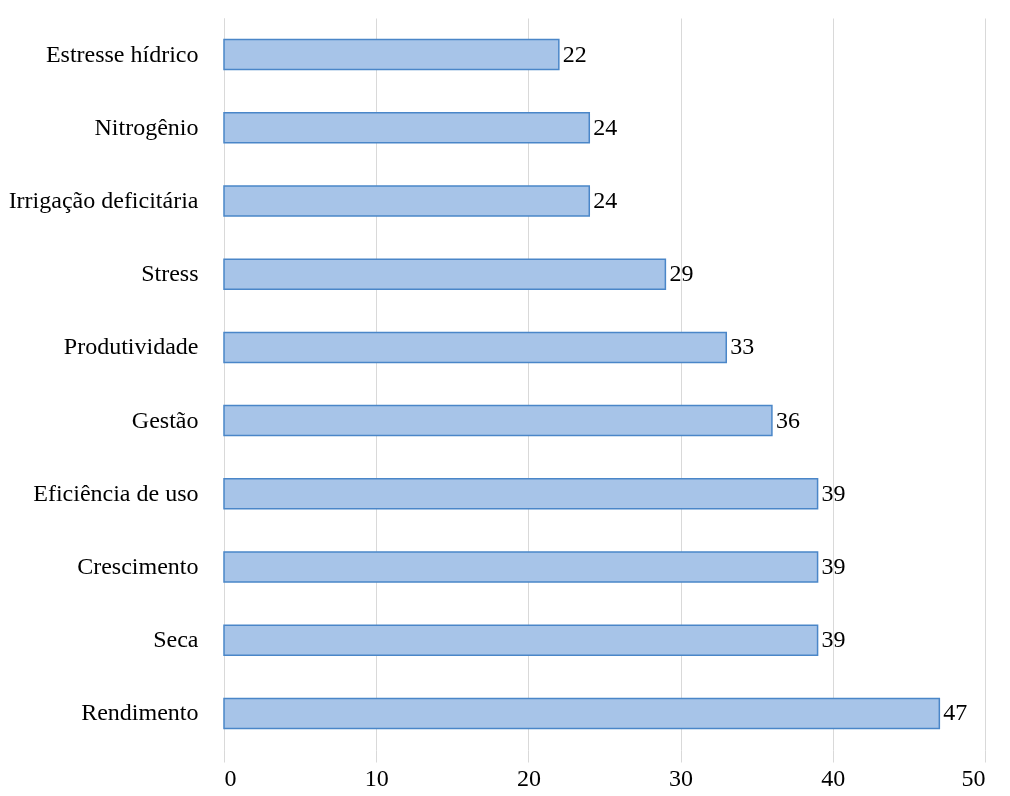  Describe the element at coordinates (176, 639) in the screenshot. I see `y-tick-label: Seca` at that location.